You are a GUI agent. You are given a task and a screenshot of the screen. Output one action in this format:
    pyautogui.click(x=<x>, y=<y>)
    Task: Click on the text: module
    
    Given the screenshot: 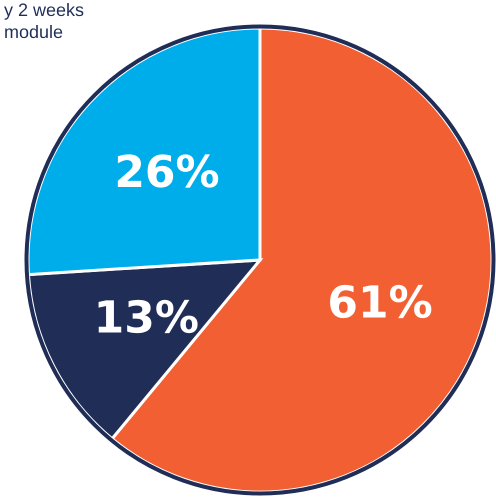 What is the action you would take?
    pyautogui.click(x=34, y=32)
    